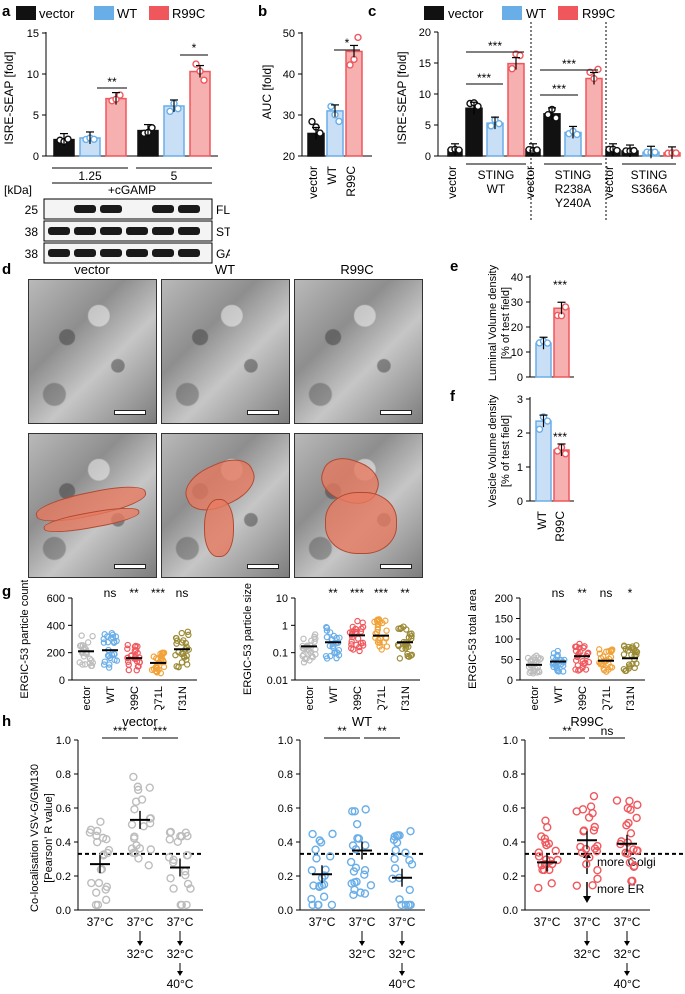 This screenshot has height=994, width=685. What do you see at coordinates (223, 232) in the screenshot?
I see `blot-label-sting: STING` at bounding box center [223, 232].